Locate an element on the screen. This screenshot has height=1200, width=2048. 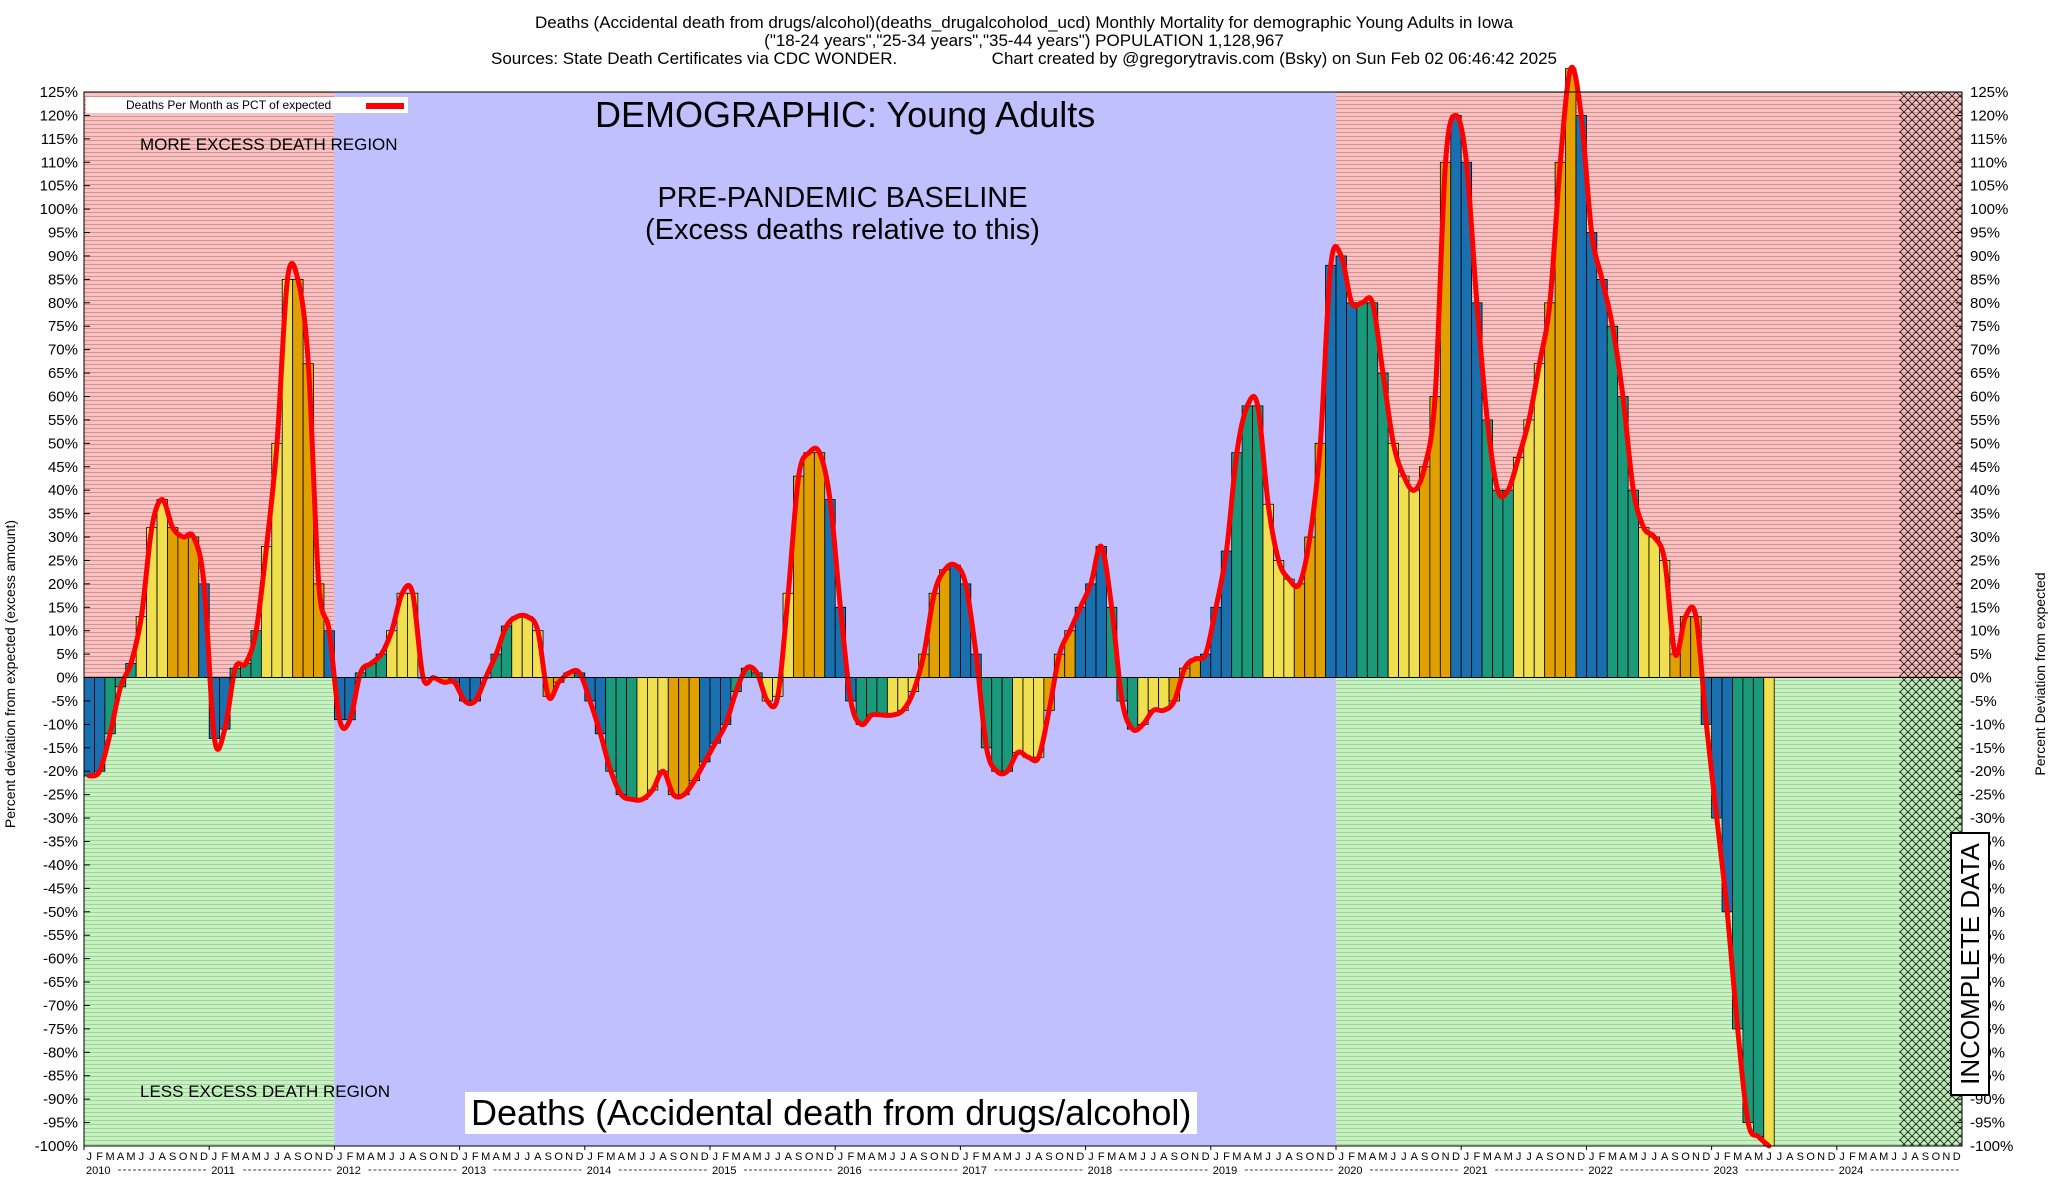
y-tick-label-right: -10% is located at coordinates (1987, 724).